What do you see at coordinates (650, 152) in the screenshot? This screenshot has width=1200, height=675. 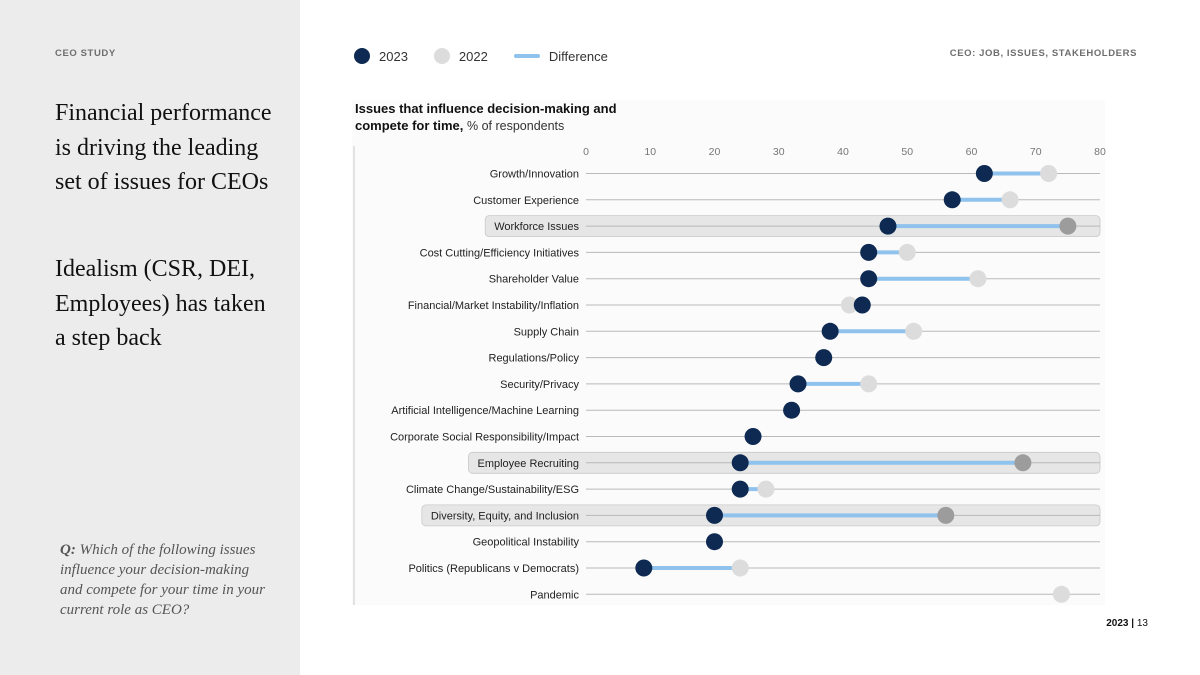 I see `x-tick-label: 10` at bounding box center [650, 152].